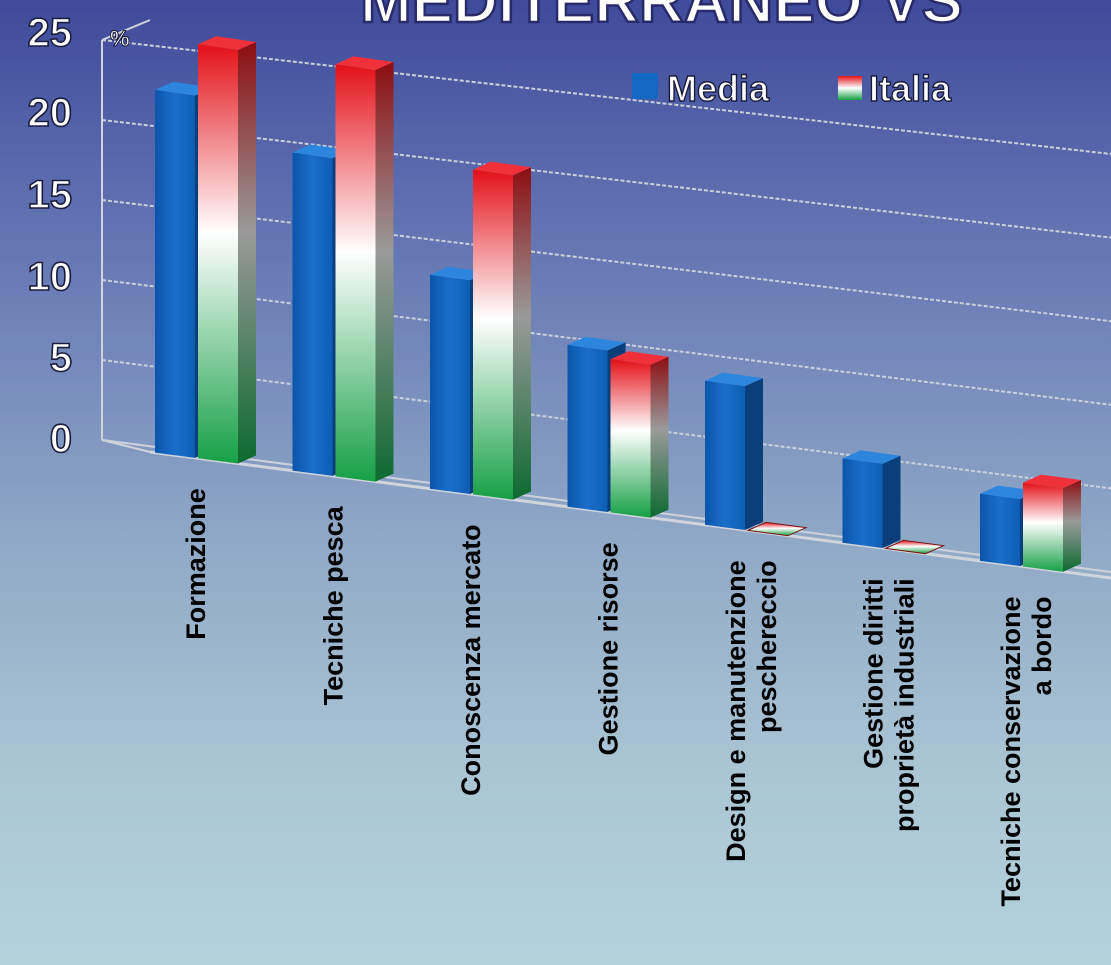  What do you see at coordinates (227, 43) in the screenshot?
I see `bar-italia-0-top` at bounding box center [227, 43].